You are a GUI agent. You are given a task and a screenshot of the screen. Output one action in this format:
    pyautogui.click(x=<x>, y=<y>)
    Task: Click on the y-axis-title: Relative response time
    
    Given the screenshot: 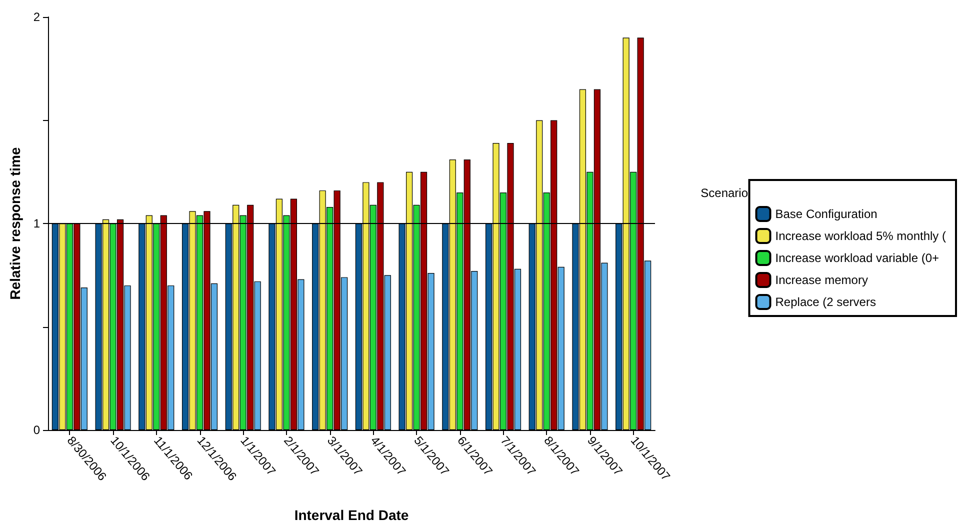 What is the action you would take?
    pyautogui.click(x=15, y=223)
    